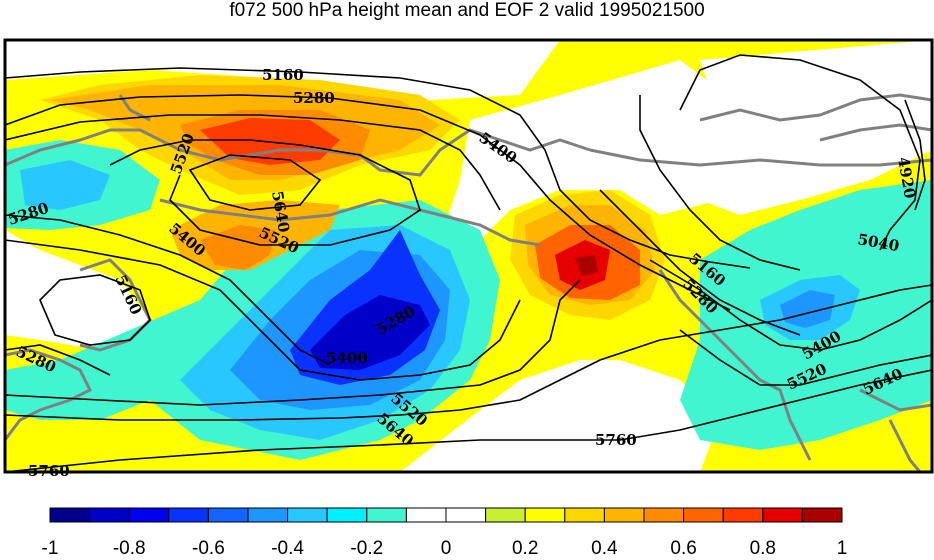  Describe the element at coordinates (255, 182) in the screenshot. I see `contour-5640-loop` at that location.